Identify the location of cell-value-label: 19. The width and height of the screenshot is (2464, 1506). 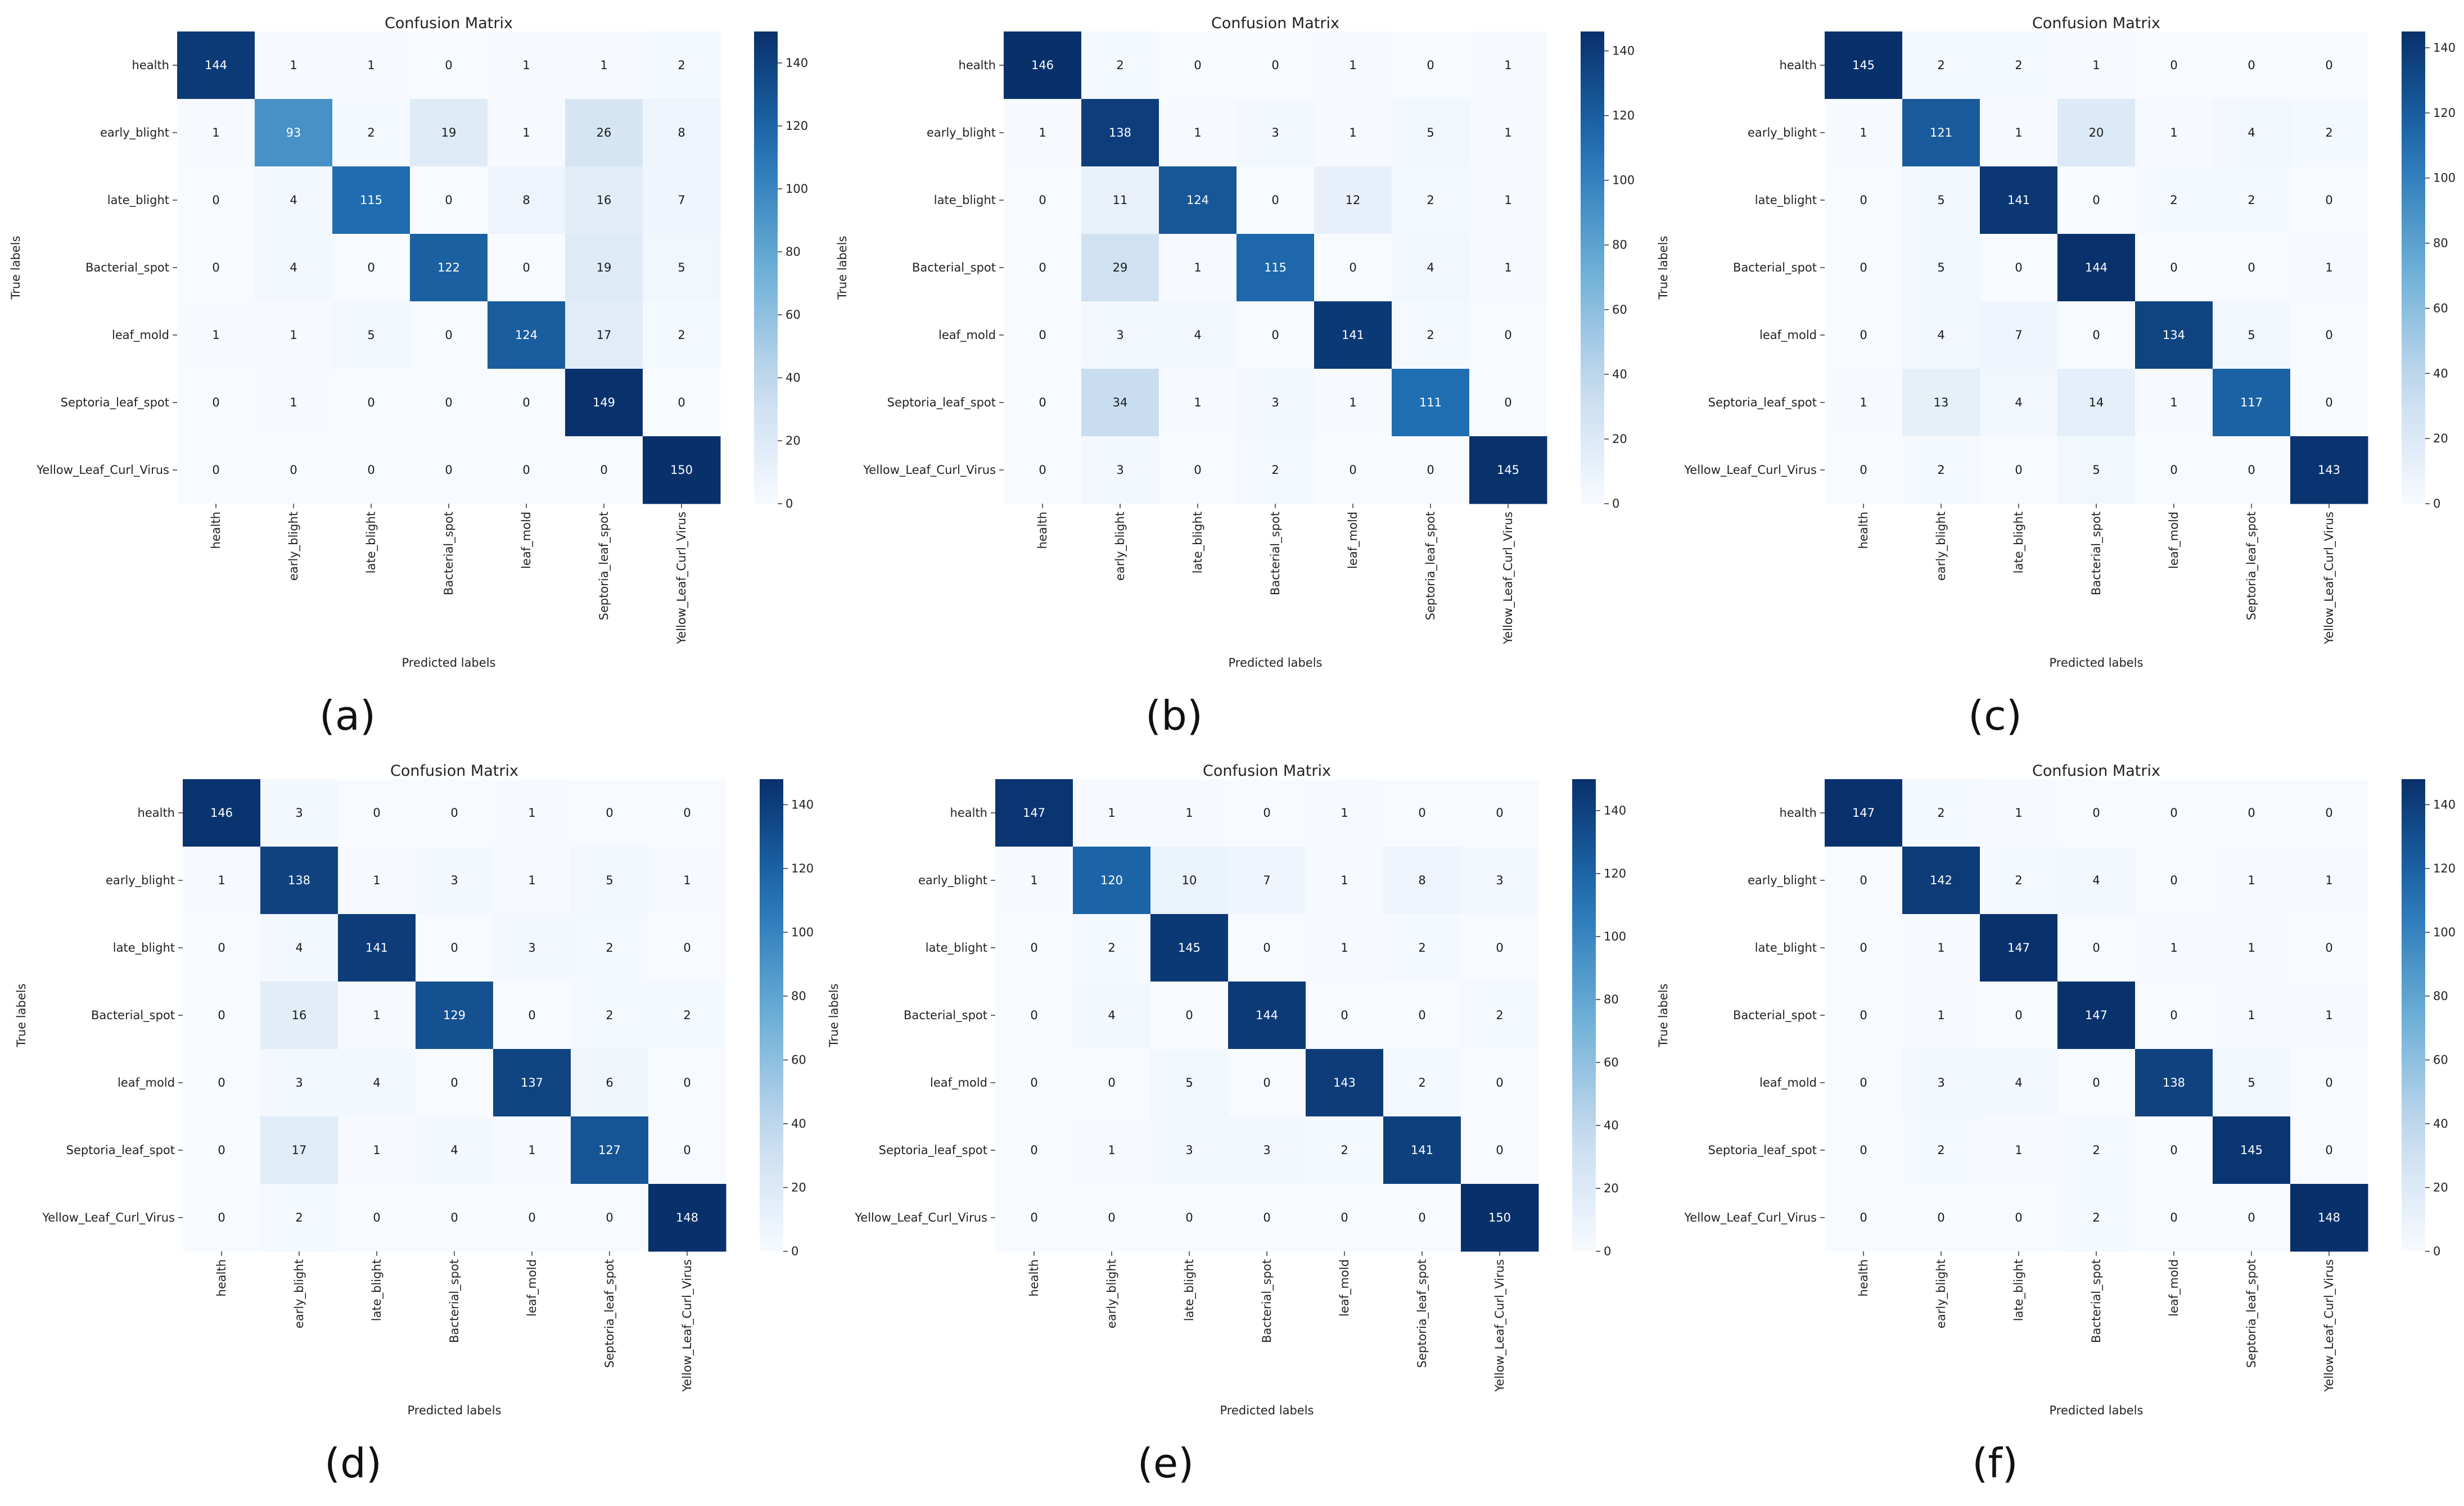
(604, 267).